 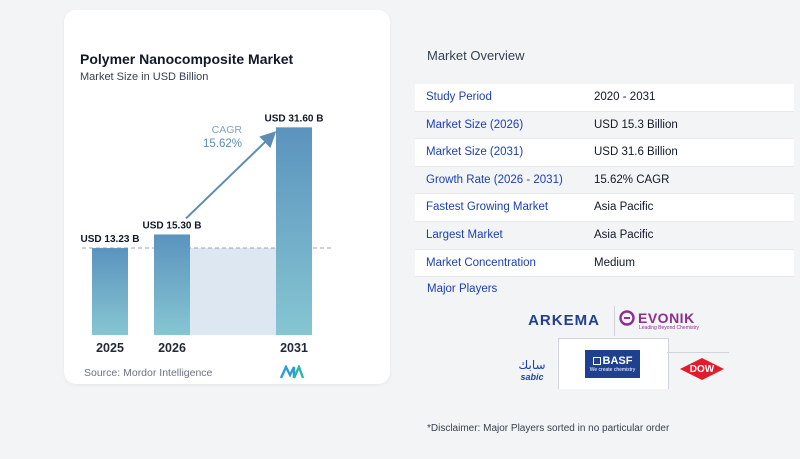 What do you see at coordinates (612, 370) in the screenshot?
I see `basf-tagline: We create chemistry` at bounding box center [612, 370].